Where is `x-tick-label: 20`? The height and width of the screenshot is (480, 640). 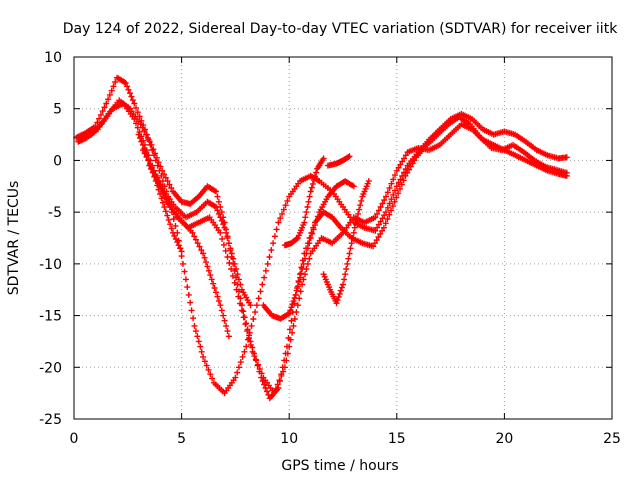
x-tick-label: 20 is located at coordinates (504, 439).